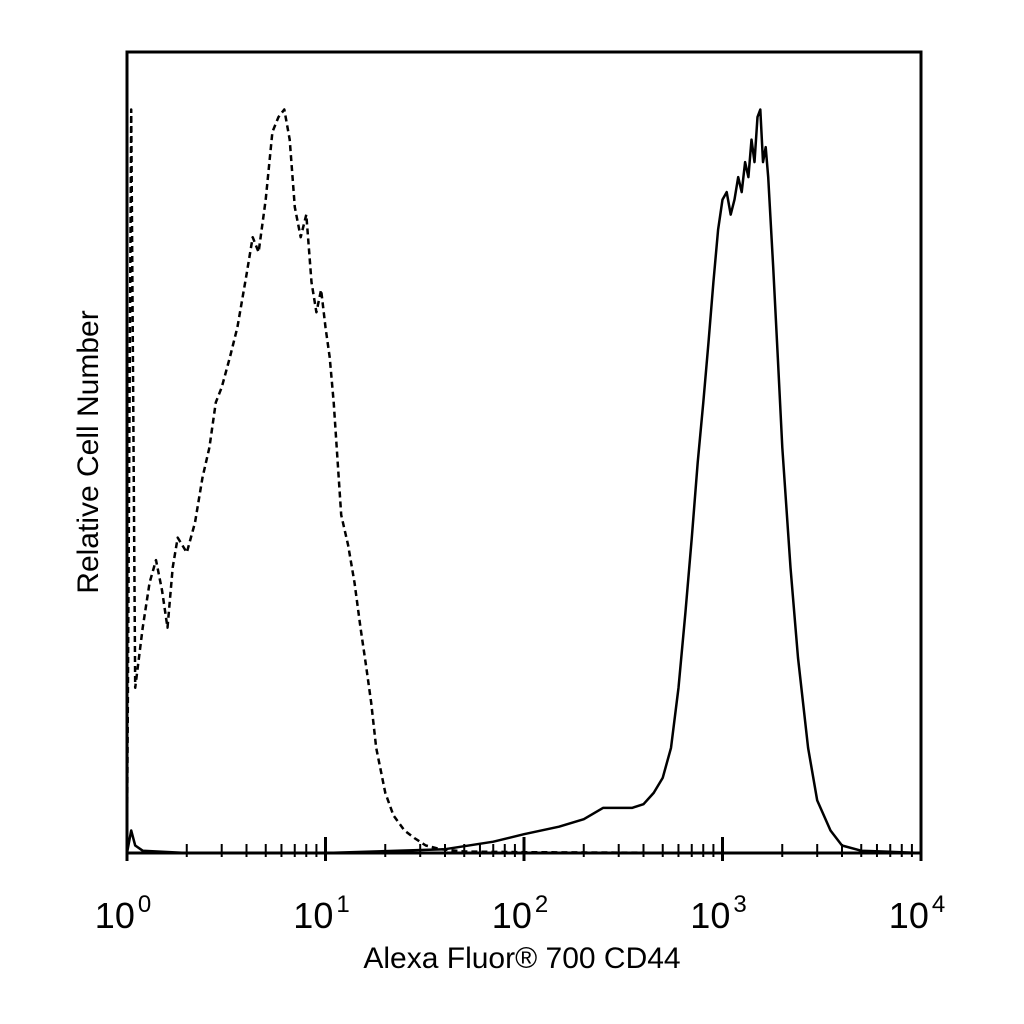 This screenshot has height=1024, width=1024. I want to click on x-tick-label-exponent: 2, so click(541, 904).